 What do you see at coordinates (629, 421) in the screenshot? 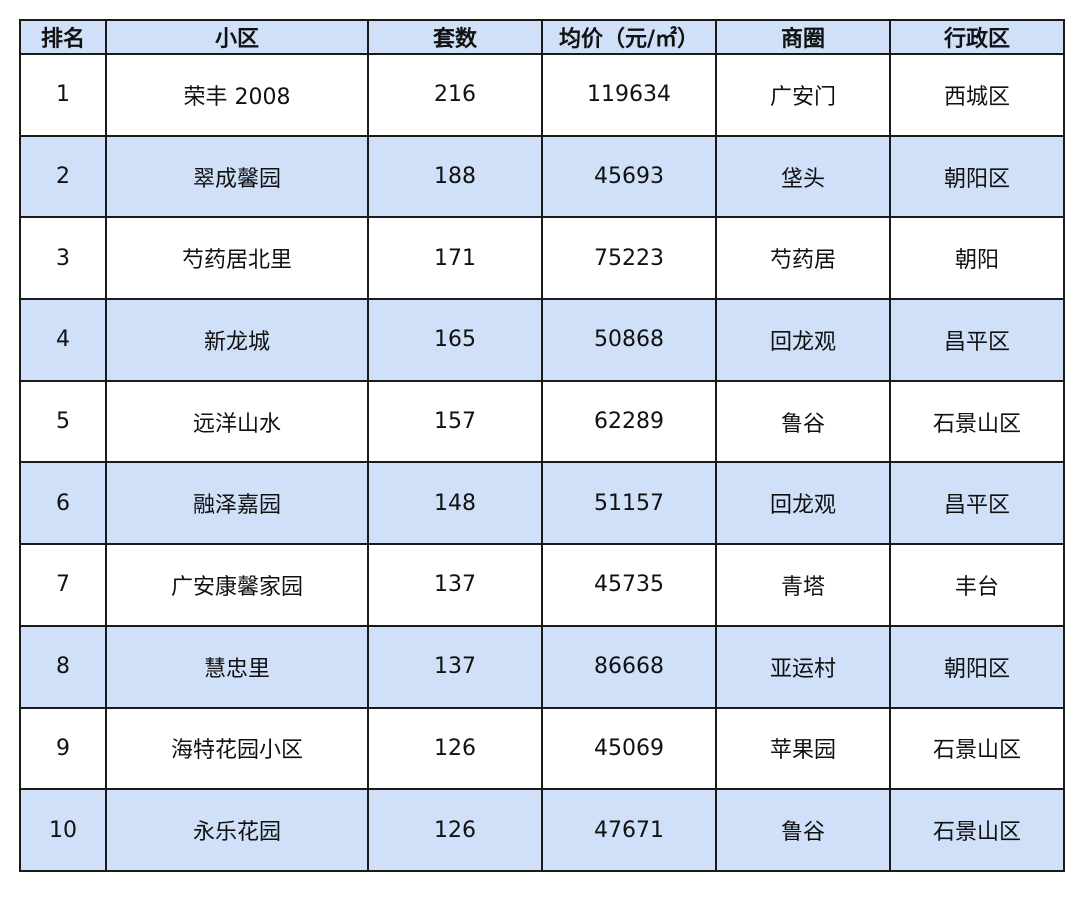
I see `cell-avg-price: 62289` at bounding box center [629, 421].